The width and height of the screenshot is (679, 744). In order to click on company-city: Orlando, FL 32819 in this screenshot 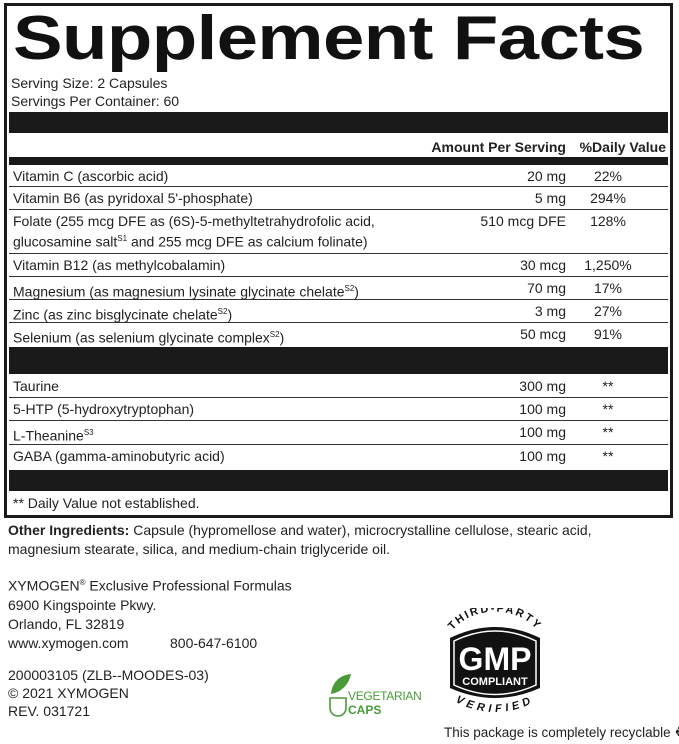, I will do `click(66, 623)`.